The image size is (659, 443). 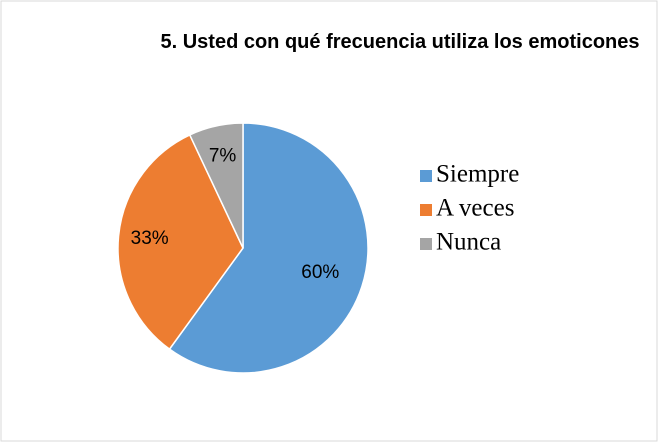 What do you see at coordinates (150, 238) in the screenshot?
I see `data-label: 33%` at bounding box center [150, 238].